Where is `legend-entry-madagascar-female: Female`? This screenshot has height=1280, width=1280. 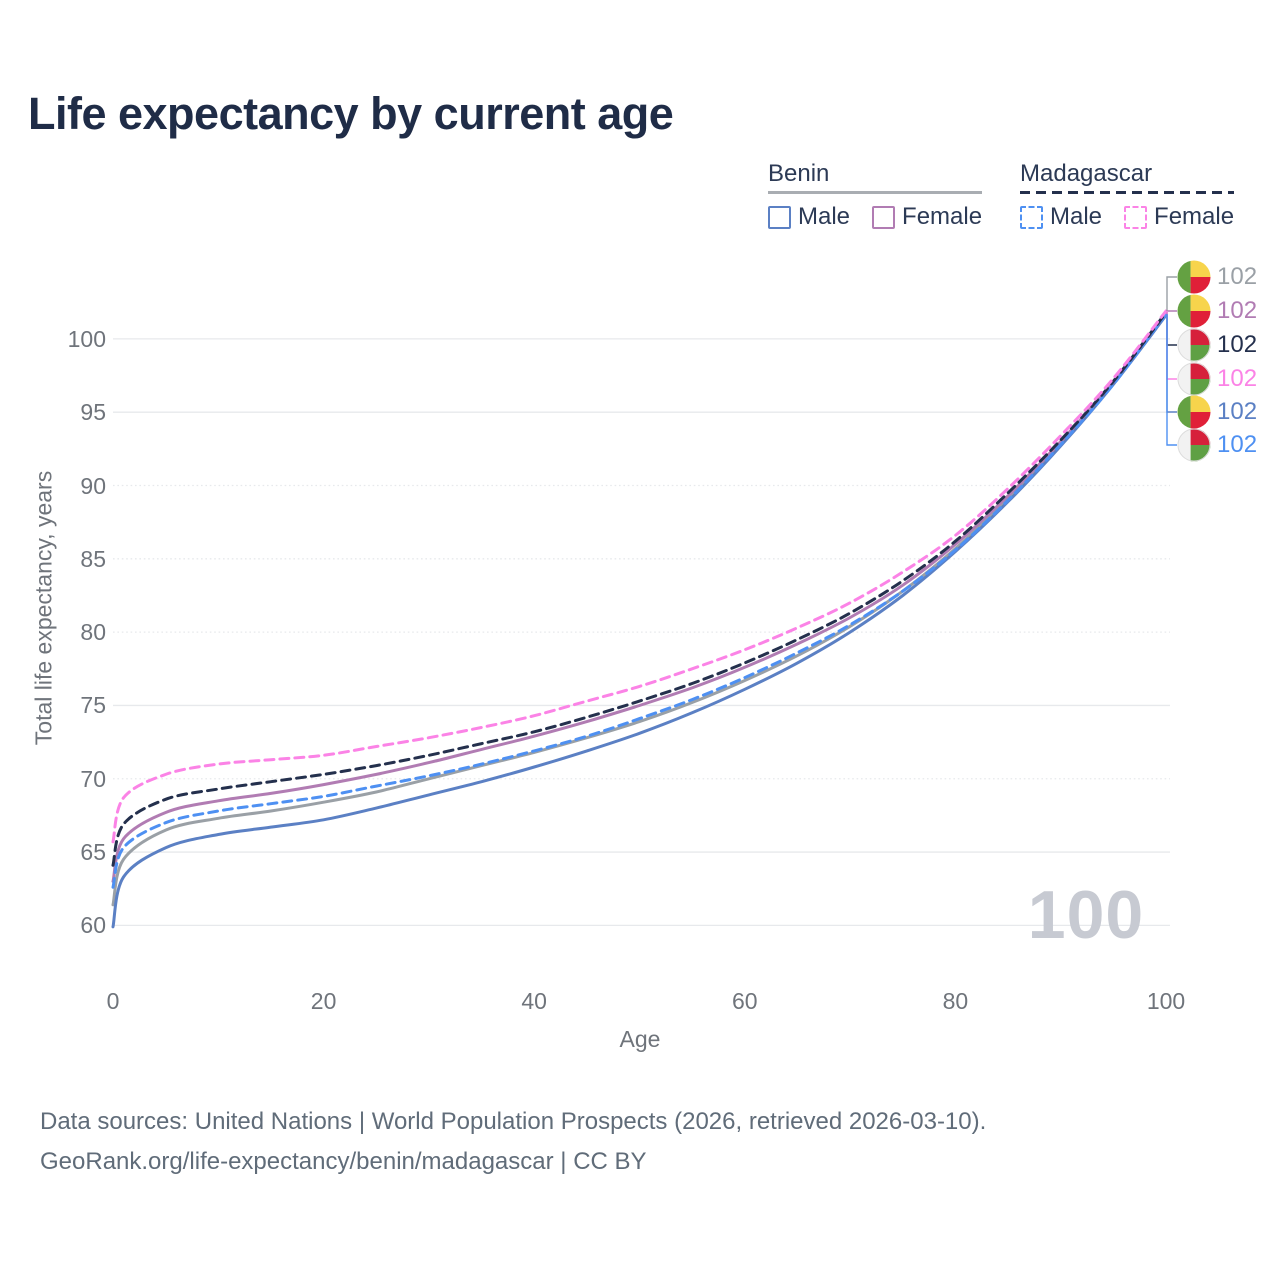
legend-entry-madagascar-female: Female is located at coordinates (1179, 217).